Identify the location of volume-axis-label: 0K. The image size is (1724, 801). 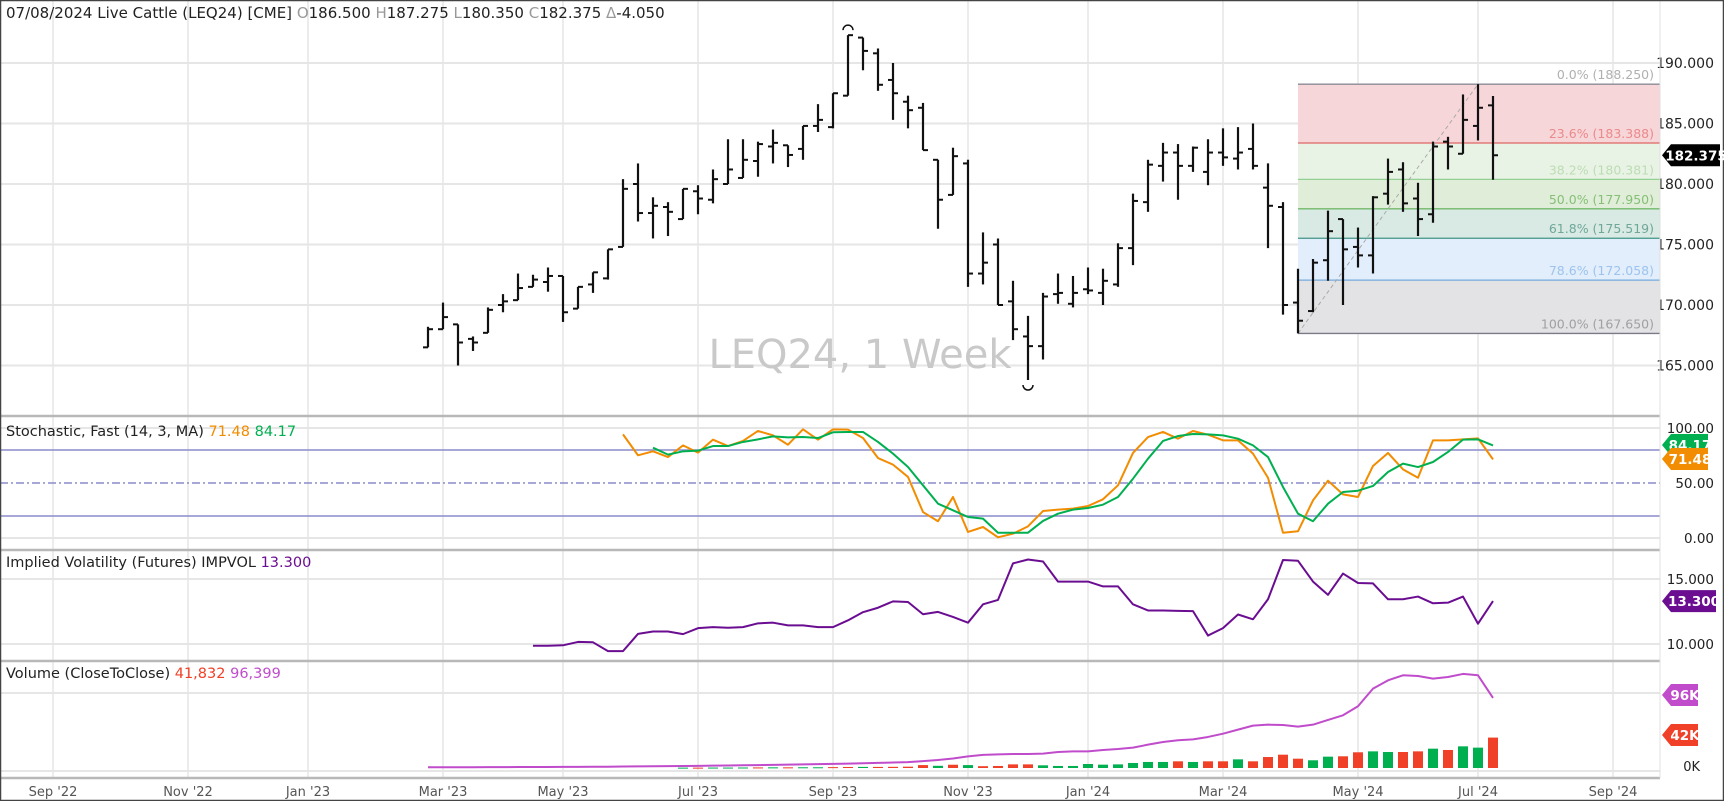
(1691, 767).